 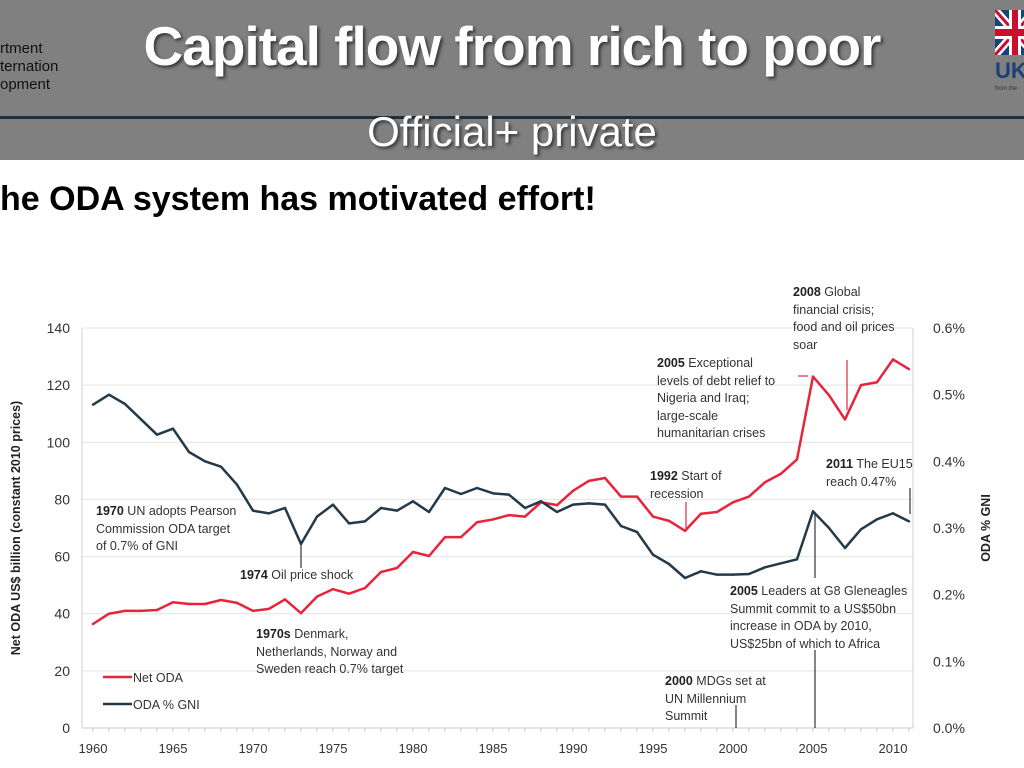 I want to click on annotation-year: 2008, so click(x=807, y=292).